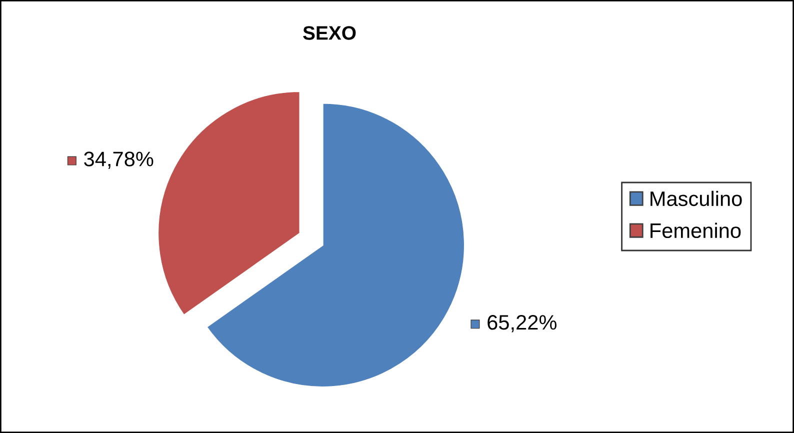 The height and width of the screenshot is (433, 794). Describe the element at coordinates (522, 323) in the screenshot. I see `data-label: 65,22%` at that location.